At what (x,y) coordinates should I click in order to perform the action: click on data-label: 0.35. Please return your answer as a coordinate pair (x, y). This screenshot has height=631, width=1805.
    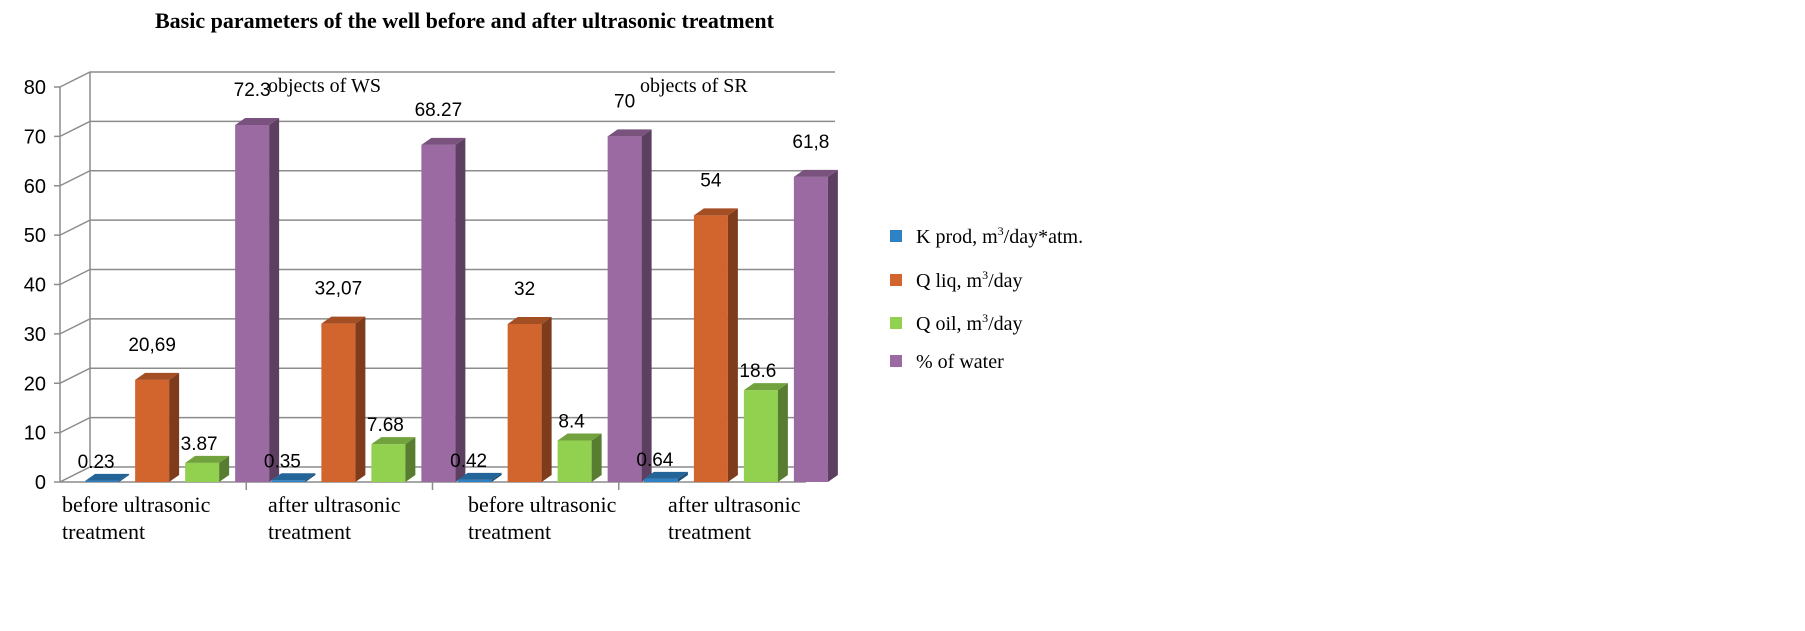
    Looking at the image, I should click on (282, 461).